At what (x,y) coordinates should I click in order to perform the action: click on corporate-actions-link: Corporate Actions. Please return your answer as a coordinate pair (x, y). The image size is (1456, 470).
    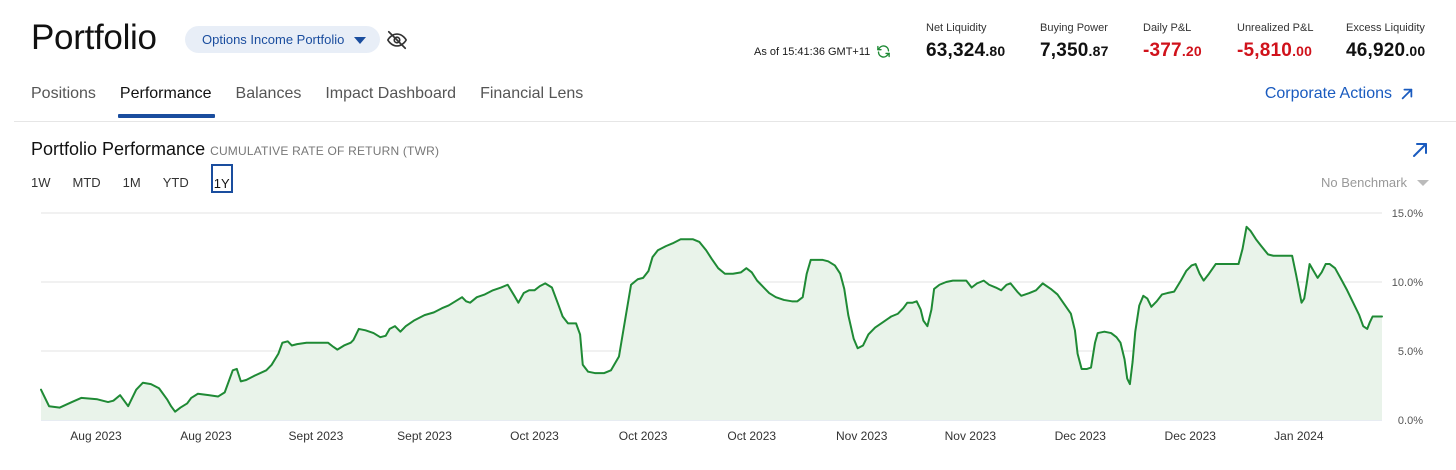
    Looking at the image, I should click on (1339, 94).